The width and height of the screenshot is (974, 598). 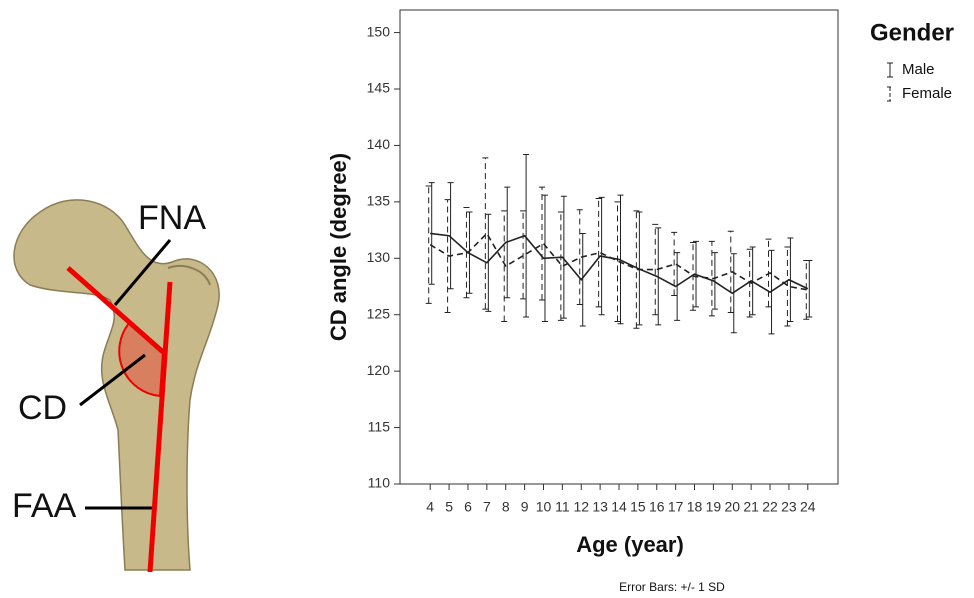 What do you see at coordinates (468, 507) in the screenshot?
I see `x-tick-label: 6` at bounding box center [468, 507].